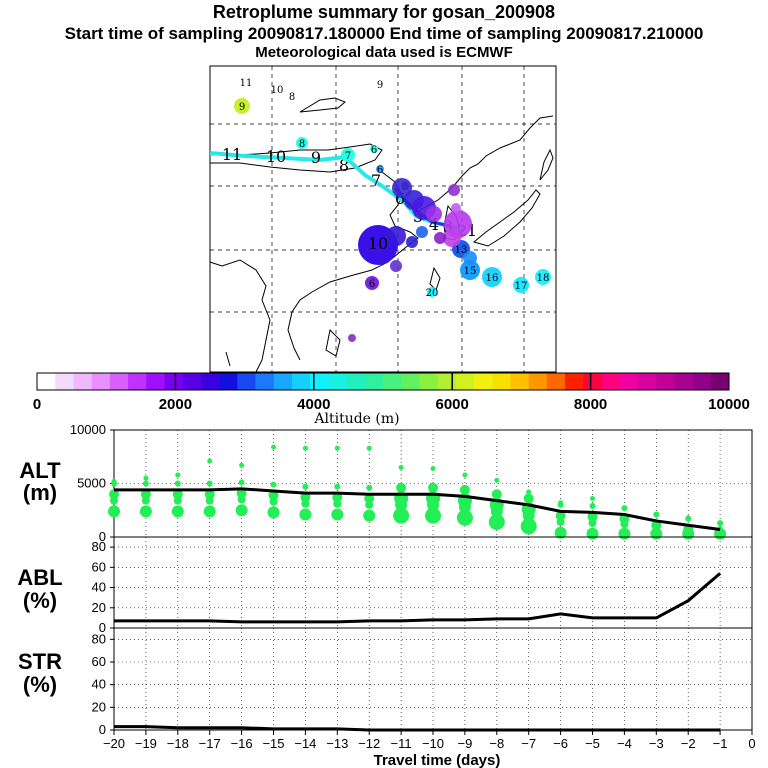 The image size is (768, 768). What do you see at coordinates (376, 180) in the screenshot?
I see `track-label: 7` at bounding box center [376, 180].